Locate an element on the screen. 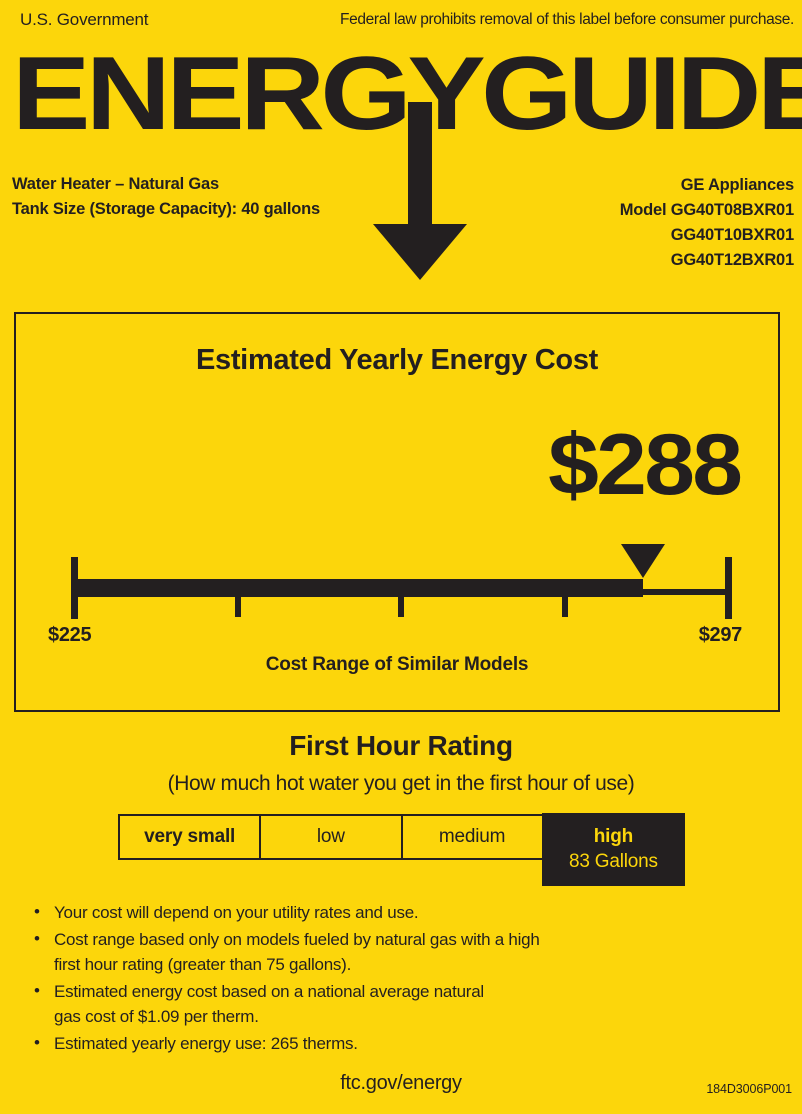 This screenshot has width=802, height=1114. ftc-energy-url: ftc.gov/energy is located at coordinates (401, 1083).